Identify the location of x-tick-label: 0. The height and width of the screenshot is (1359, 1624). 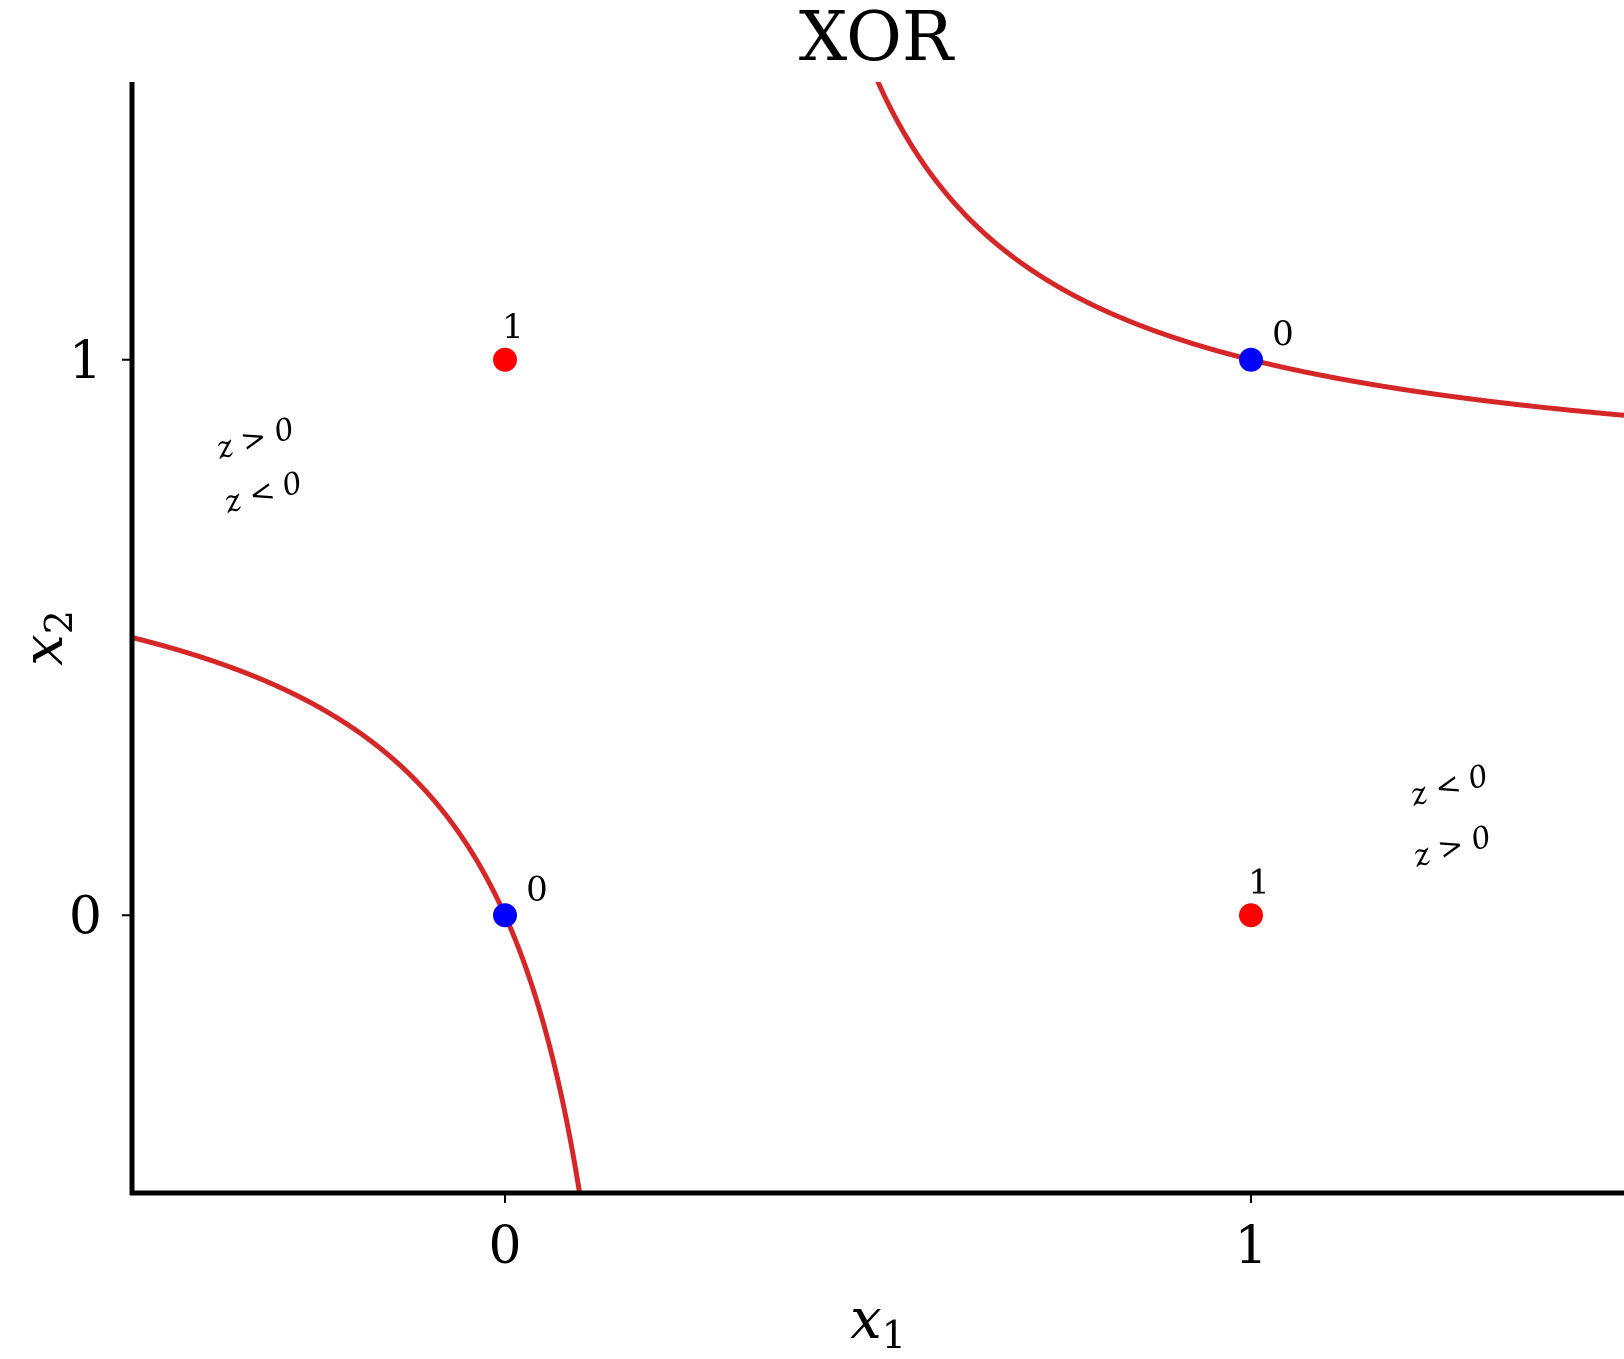
(504, 1246).